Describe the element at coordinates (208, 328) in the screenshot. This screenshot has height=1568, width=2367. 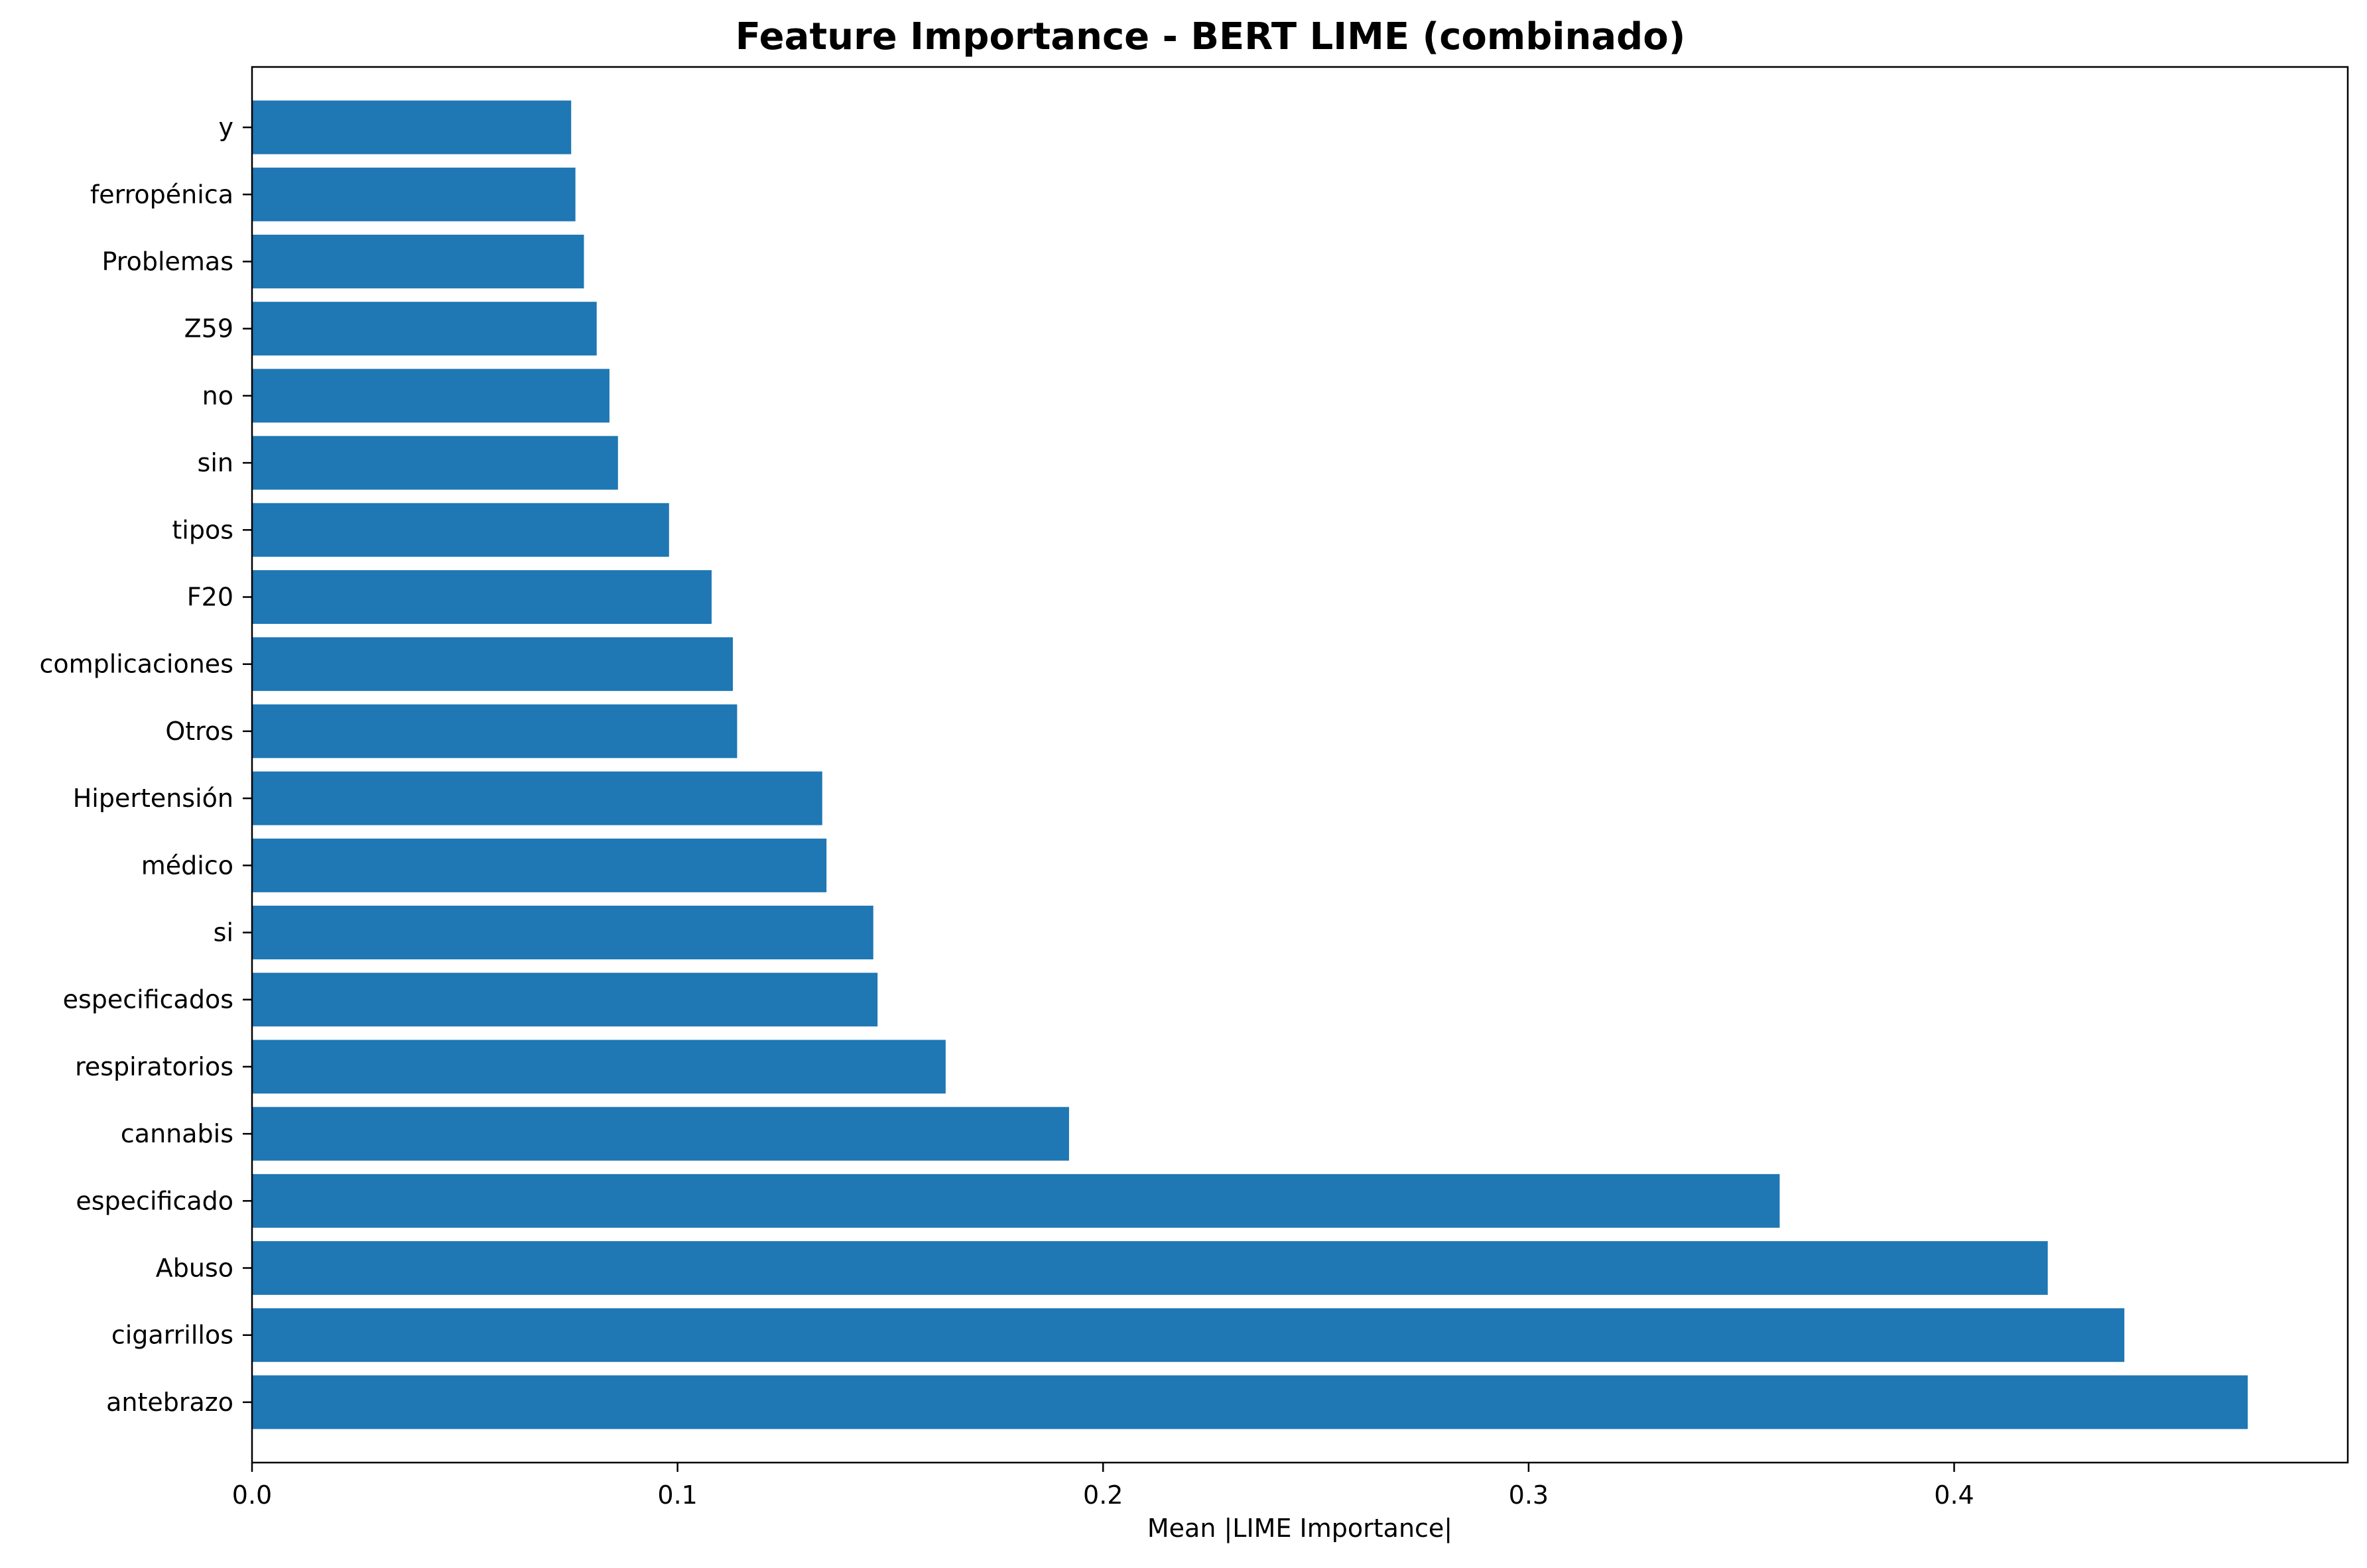
I see `y-tick-label: Z59` at that location.